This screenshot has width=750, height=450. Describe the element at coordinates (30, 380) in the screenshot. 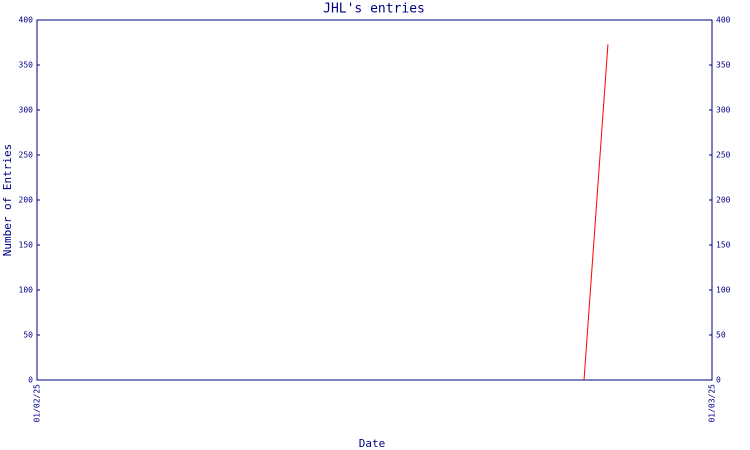

I see `y-tick-label: 0` at that location.